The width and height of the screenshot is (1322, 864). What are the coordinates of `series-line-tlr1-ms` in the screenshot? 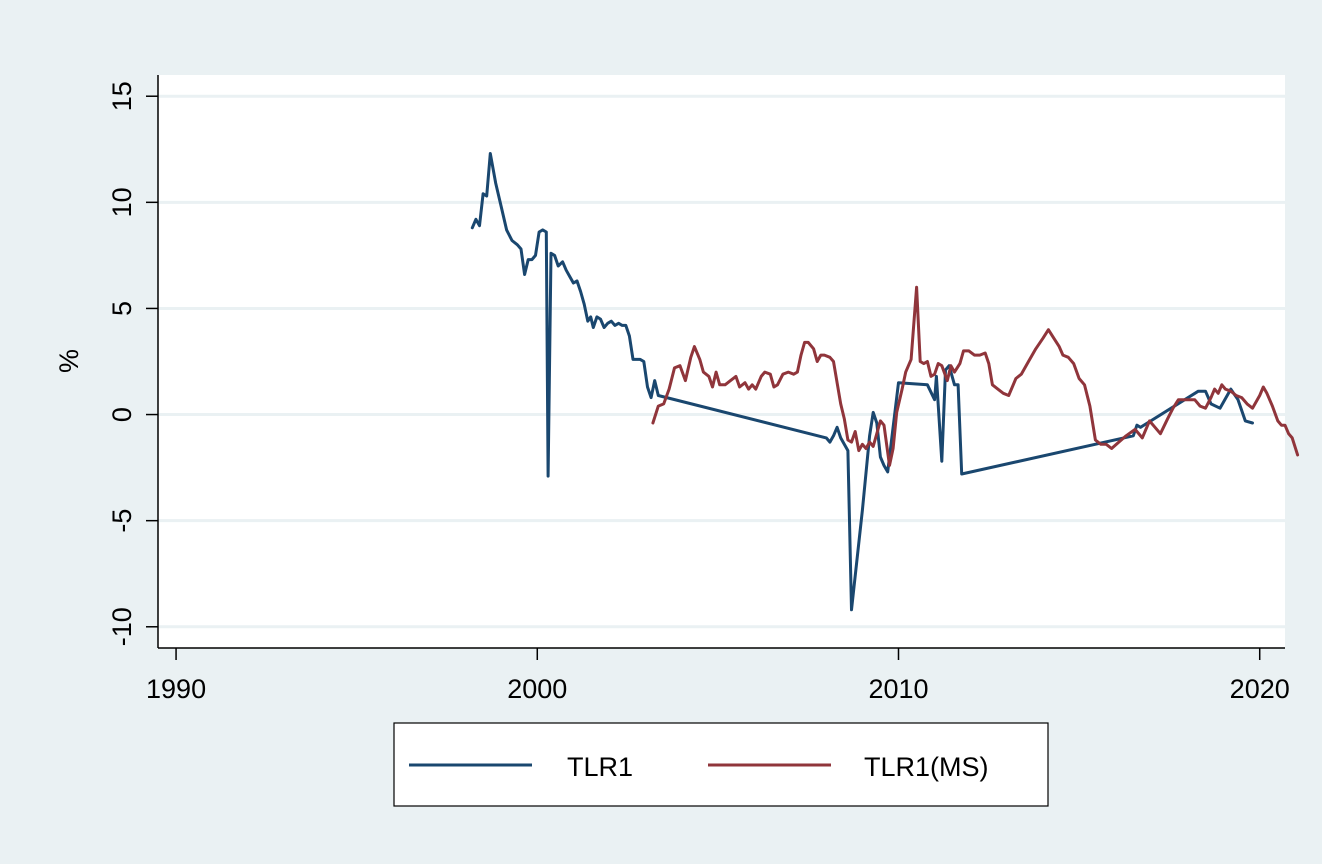 It's located at (975, 376).